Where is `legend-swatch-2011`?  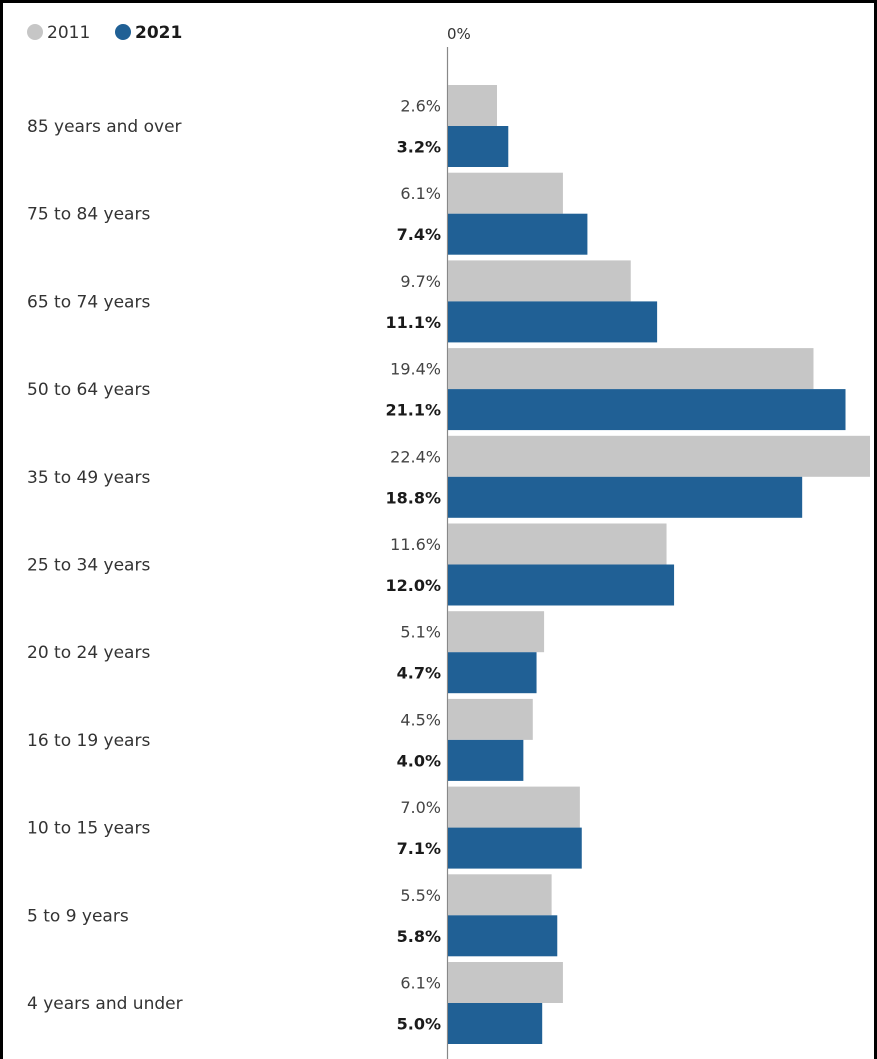 legend-swatch-2011 is located at coordinates (35, 32).